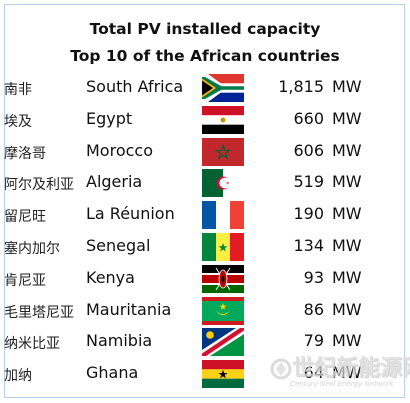 The image size is (410, 403). What do you see at coordinates (223, 374) in the screenshot?
I see `ghana-flag-icon` at bounding box center [223, 374].